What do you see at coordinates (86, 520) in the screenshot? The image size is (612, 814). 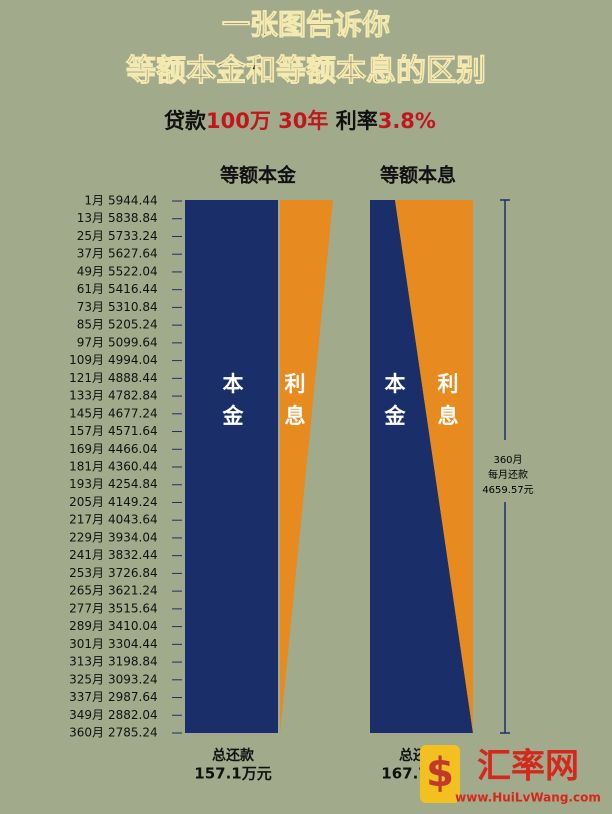 I see `month-label: 217月` at bounding box center [86, 520].